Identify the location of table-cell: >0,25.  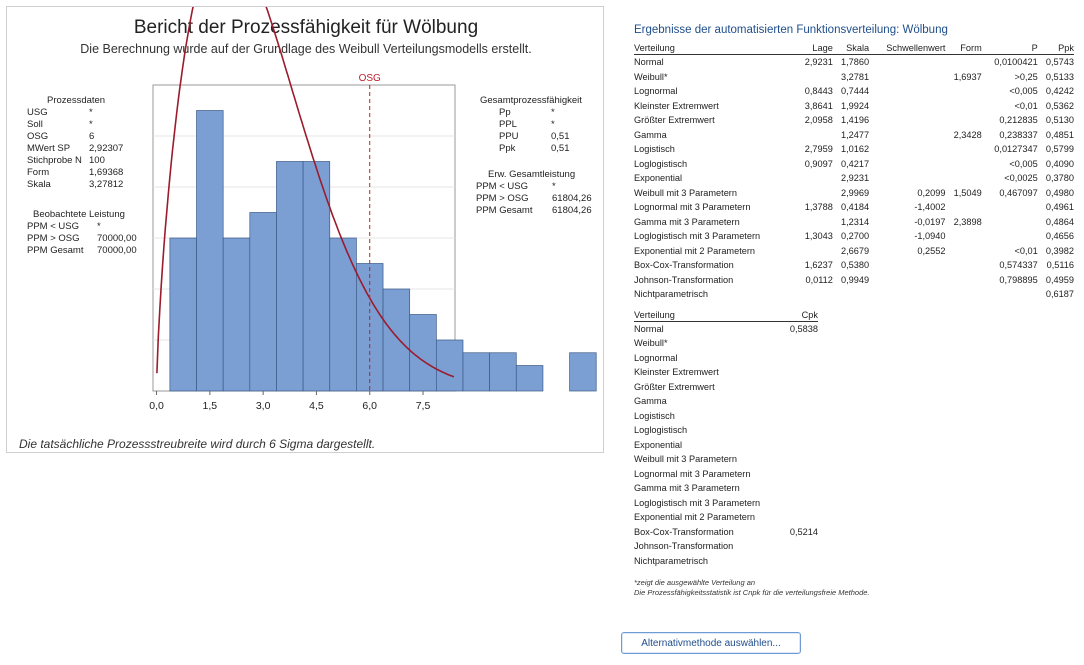
(1026, 76).